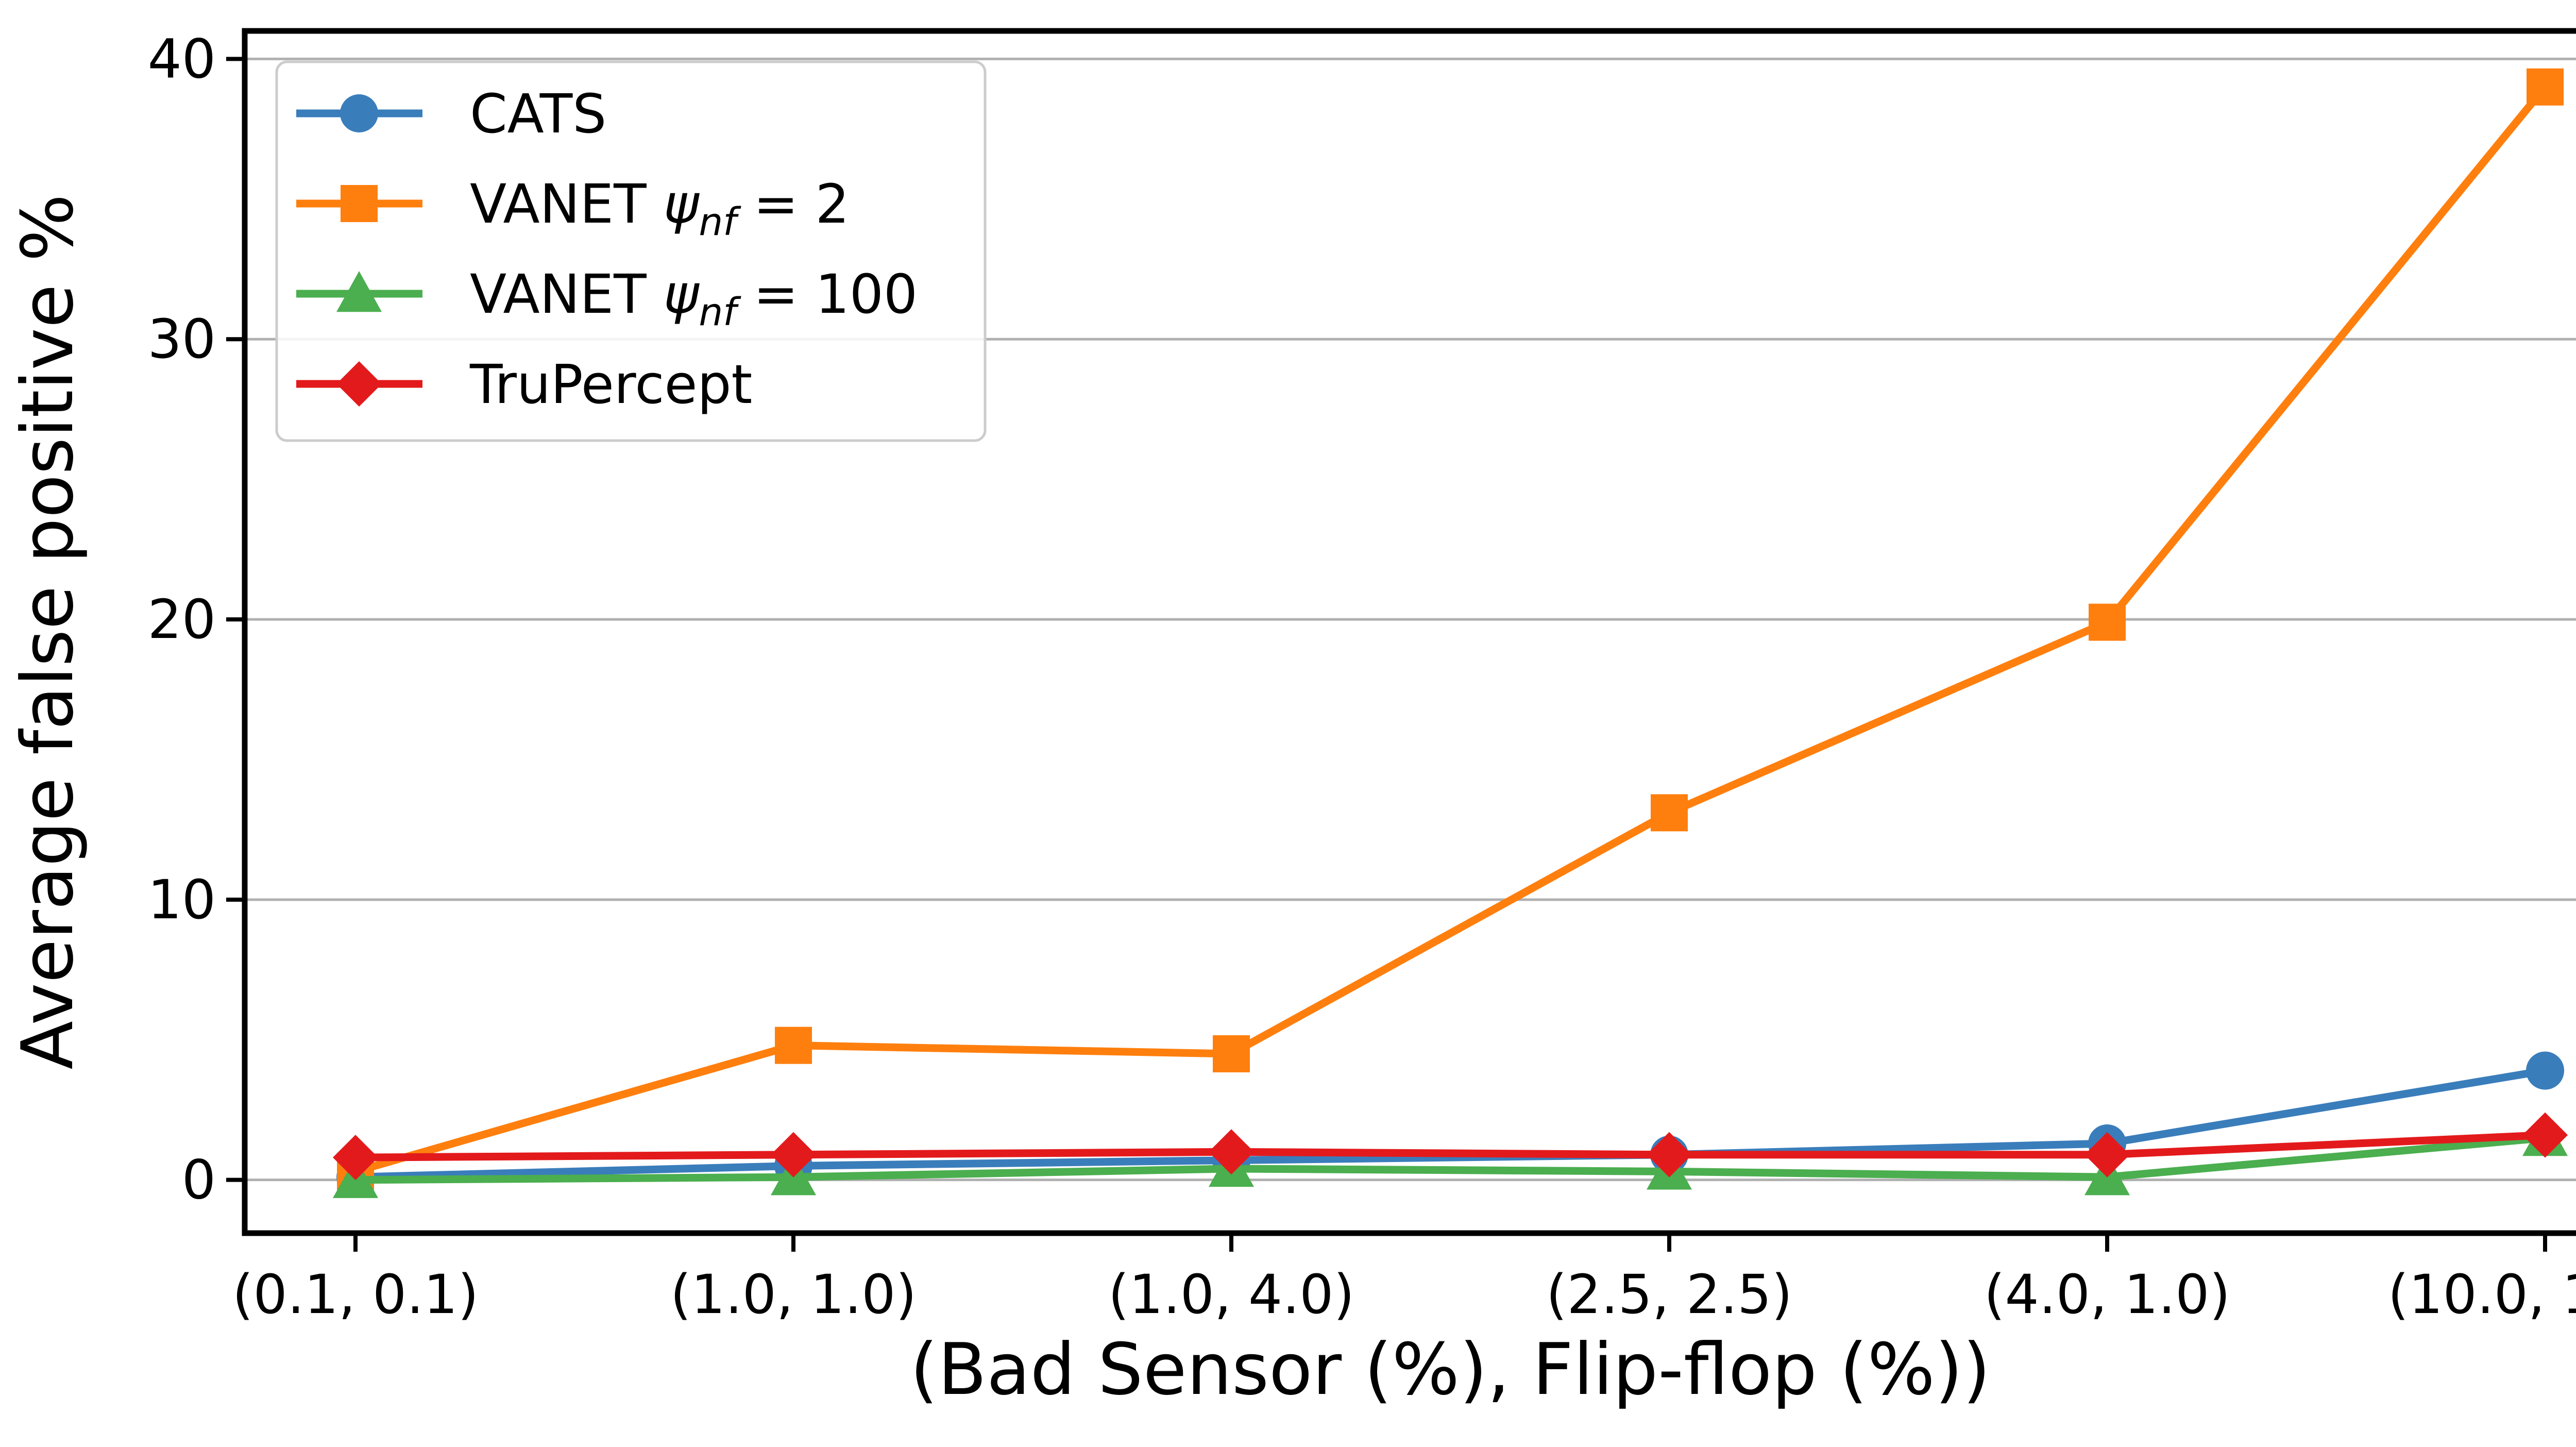  Describe the element at coordinates (199, 1181) in the screenshot. I see `y-tick-label: 0` at that location.